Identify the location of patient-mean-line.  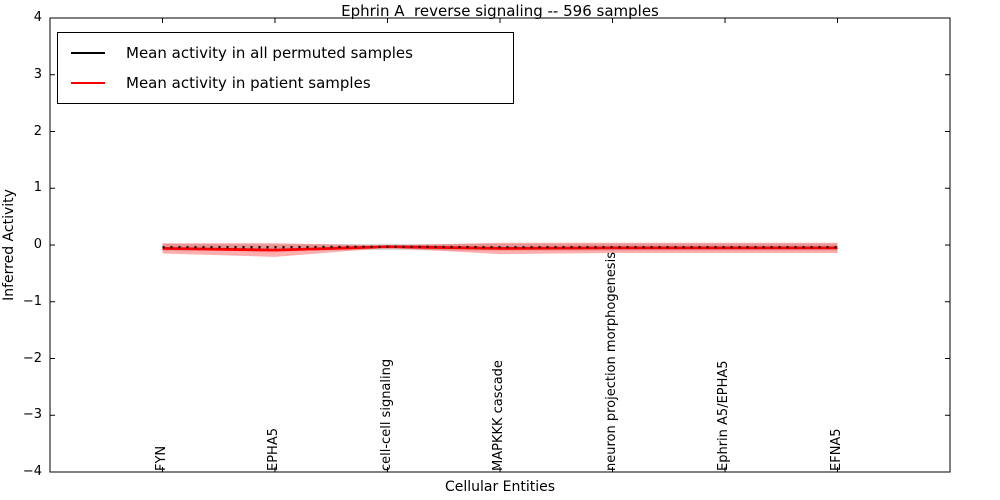
(500, 248).